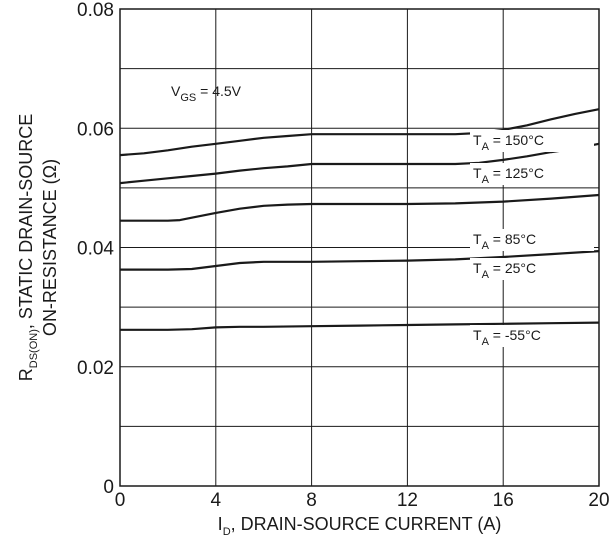 This screenshot has height=540, width=616. What do you see at coordinates (206, 93) in the screenshot?
I see `vgs-annotation: VGS = 4.5V` at bounding box center [206, 93].